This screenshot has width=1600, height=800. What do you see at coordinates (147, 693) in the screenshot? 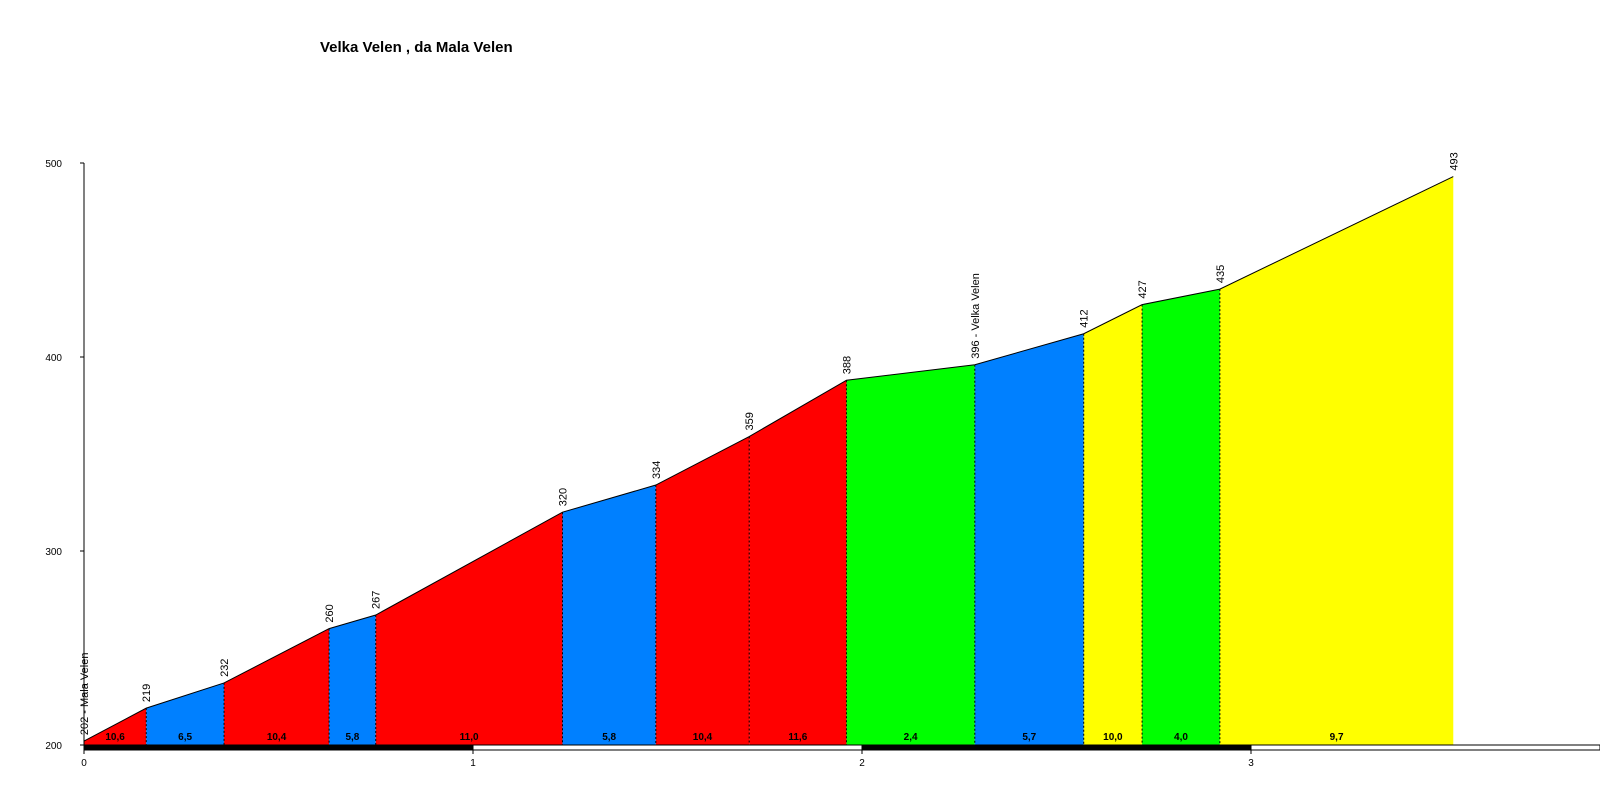
I see `elevation-label: 219` at bounding box center [147, 693].